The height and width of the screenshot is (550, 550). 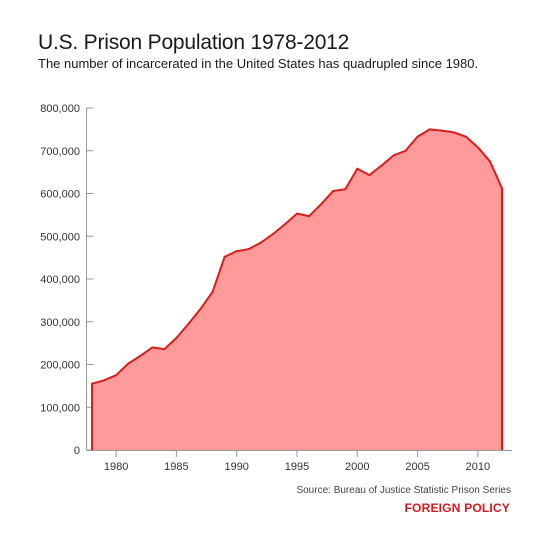 What do you see at coordinates (194, 42) in the screenshot?
I see `chart-title: U.S. Prison Population 1978-2012` at bounding box center [194, 42].